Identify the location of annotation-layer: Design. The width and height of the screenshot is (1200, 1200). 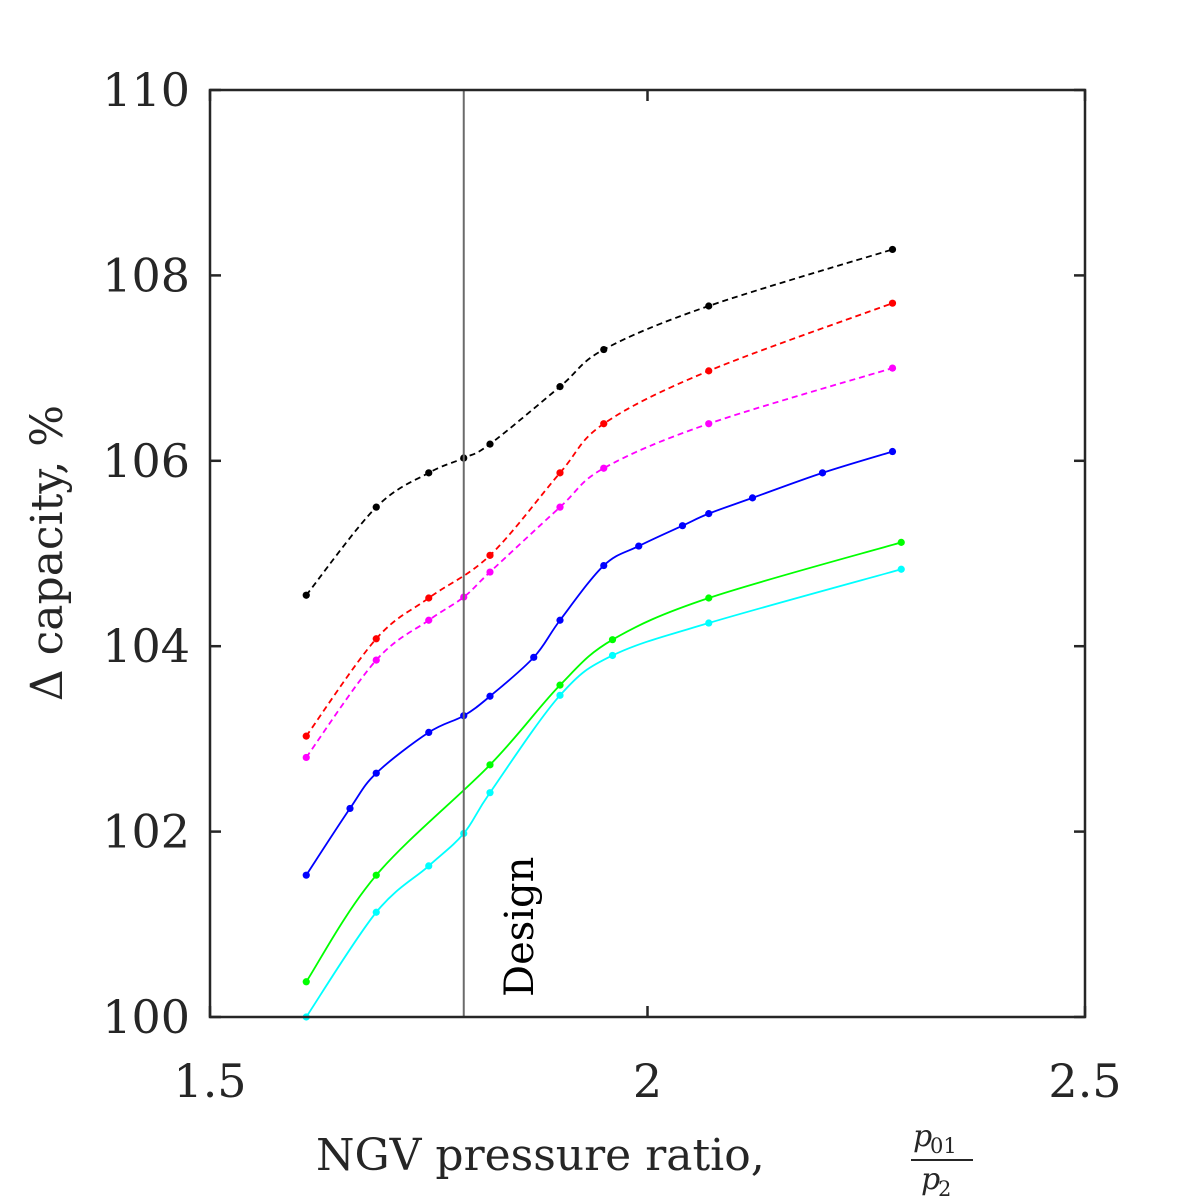
(502, 553).